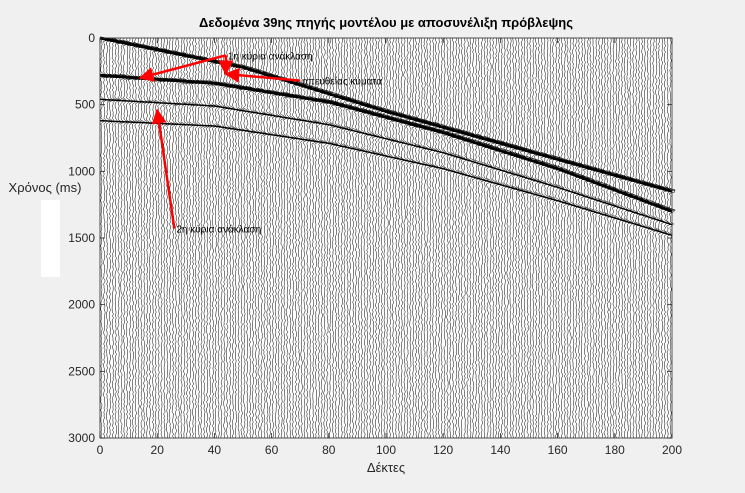 The height and width of the screenshot is (493, 745). Describe the element at coordinates (270, 56) in the screenshot. I see `annotation-label: 1η κύρια ανάκλαση` at that location.